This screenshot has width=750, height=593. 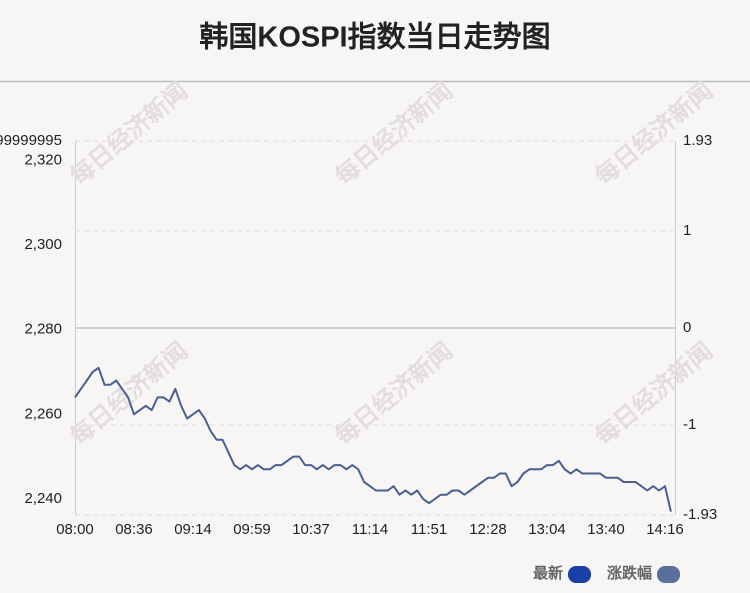 I want to click on x-tick-label: 14:16, so click(x=665, y=529).